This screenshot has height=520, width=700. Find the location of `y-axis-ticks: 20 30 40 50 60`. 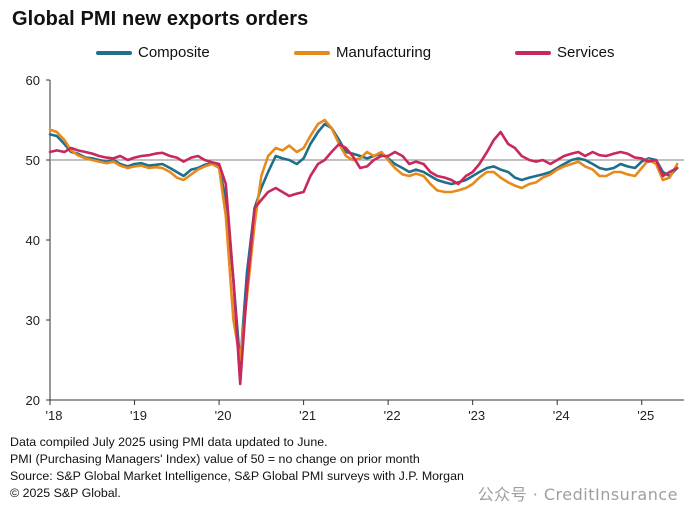

y-axis-ticks: 20 30 40 50 60 is located at coordinates (38, 240).